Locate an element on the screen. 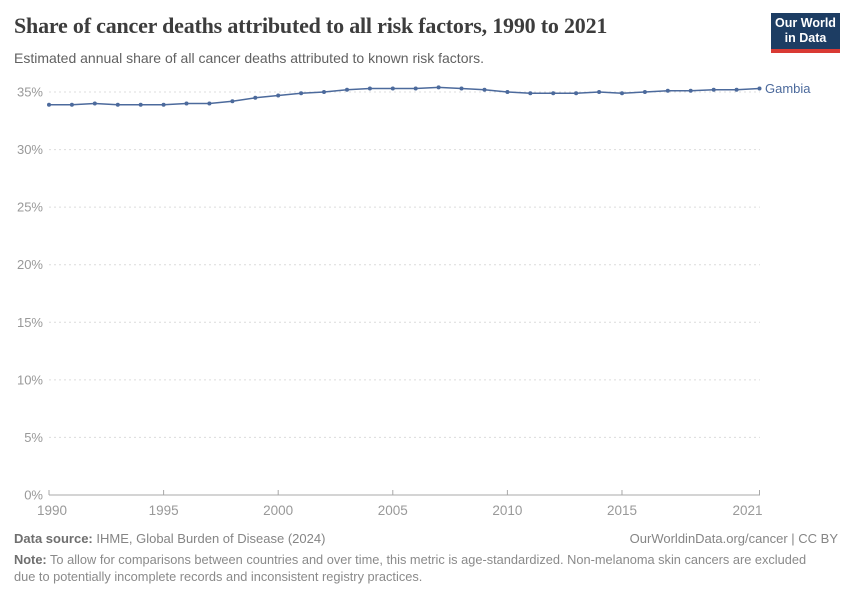 The width and height of the screenshot is (850, 600). data-point-1995 is located at coordinates (163, 104).